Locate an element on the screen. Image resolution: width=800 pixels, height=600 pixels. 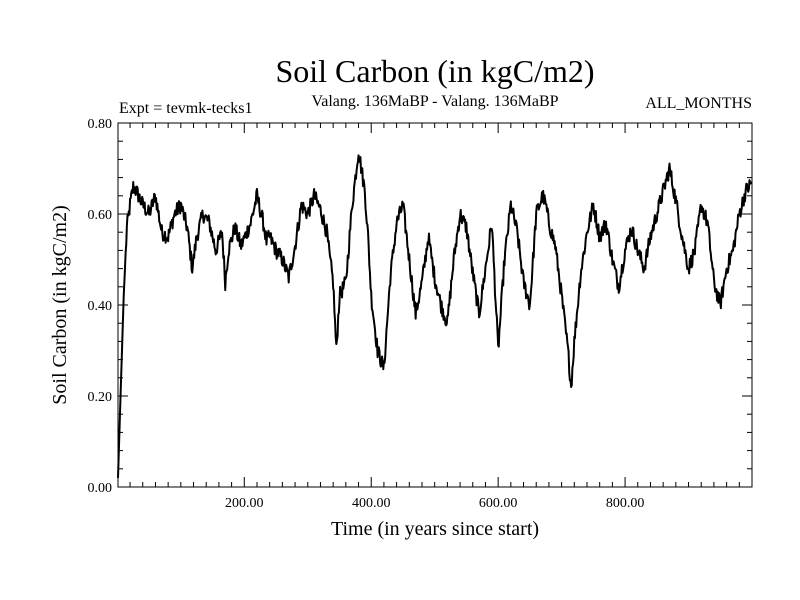
y-tick-label: 0.00 is located at coordinates (100, 488).